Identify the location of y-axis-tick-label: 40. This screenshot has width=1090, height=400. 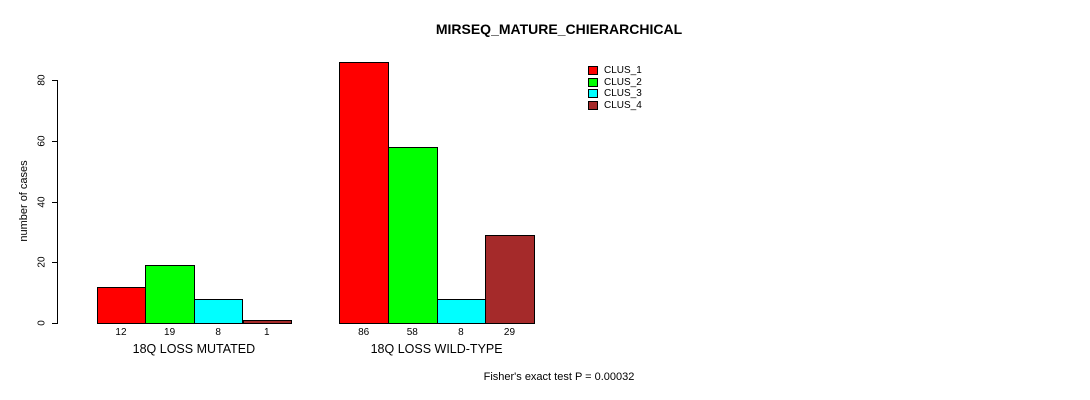
(42, 201).